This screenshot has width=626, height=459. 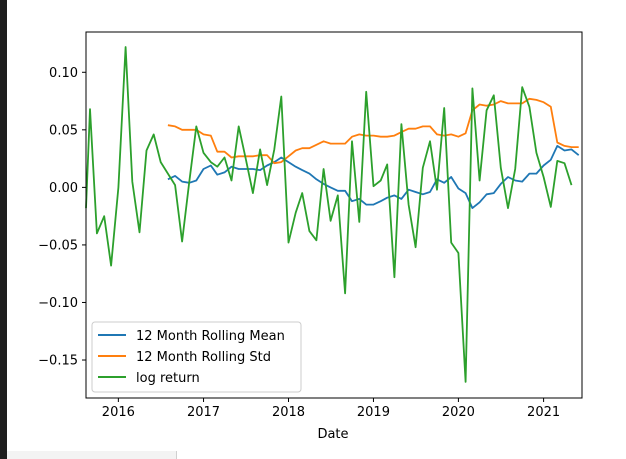 I want to click on y-tick-label: −0.05, so click(x=58, y=245).